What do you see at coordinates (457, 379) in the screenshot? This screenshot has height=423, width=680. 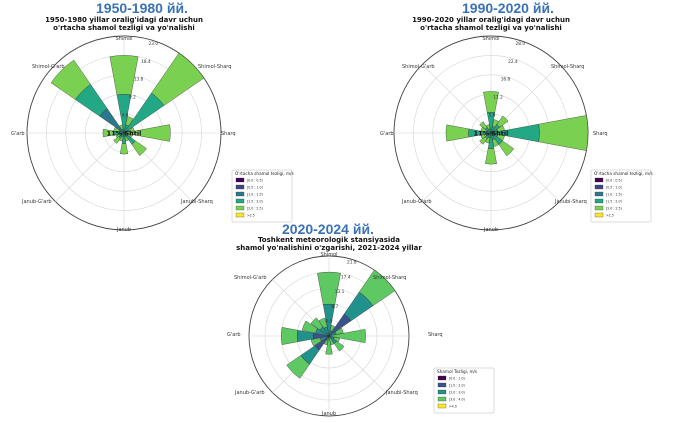 I see `legend-item-label: [0.0 : 1.0)` at bounding box center [457, 379].